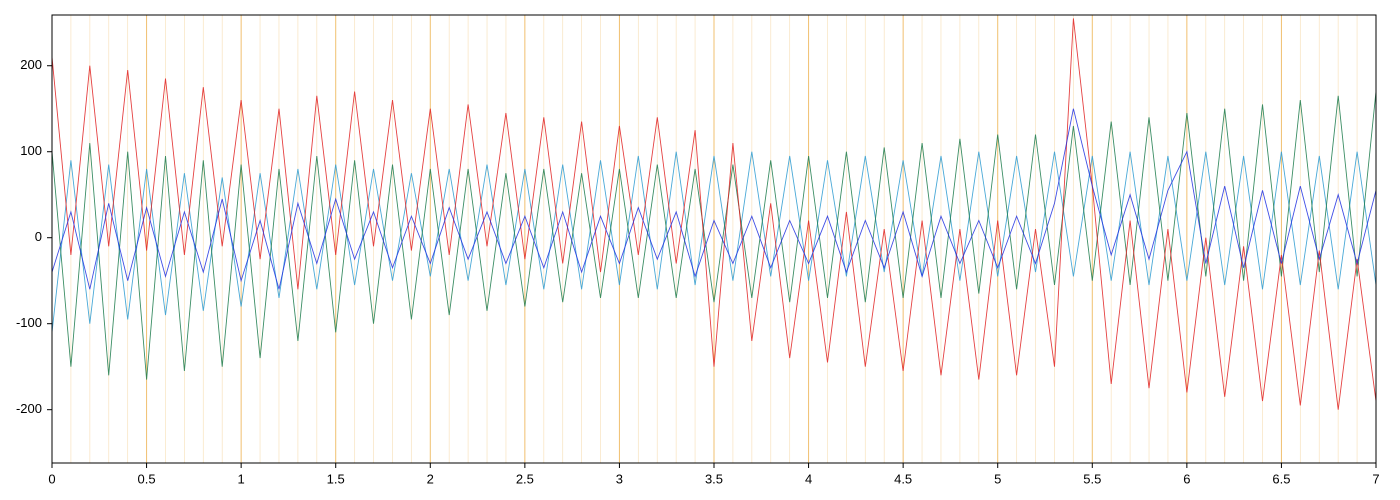  I want to click on x-tick-label: 6.5, so click(1281, 478).